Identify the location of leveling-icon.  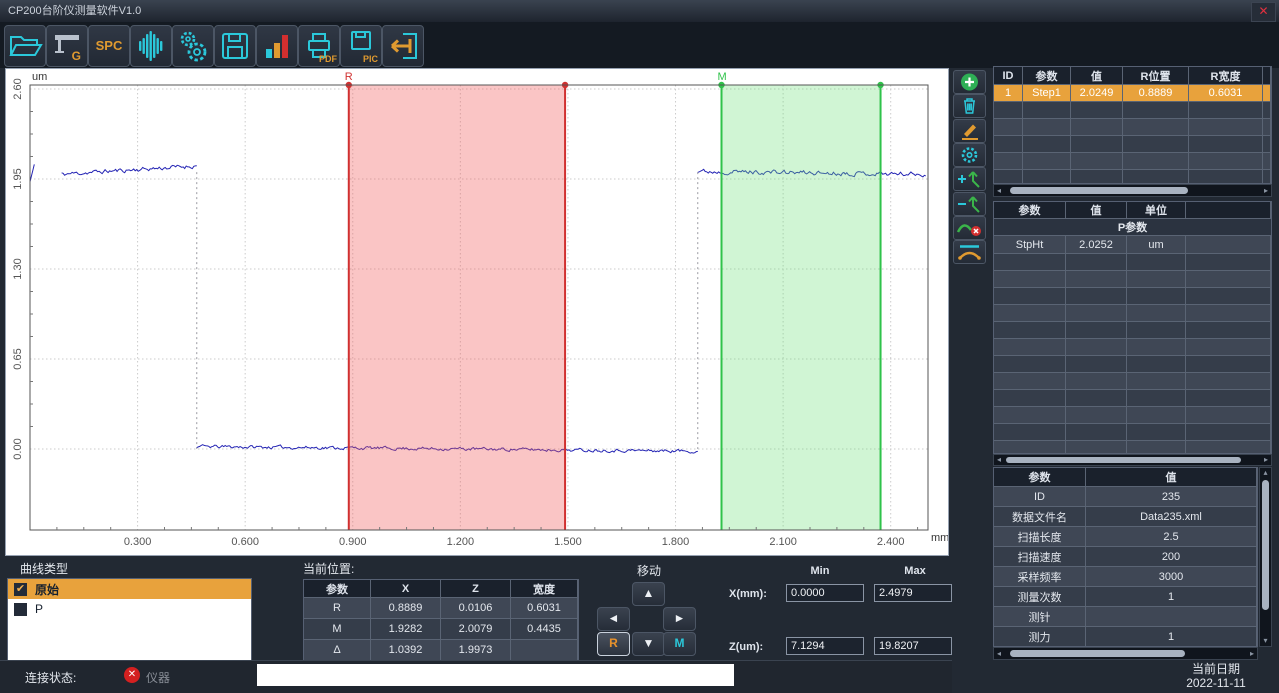
(969, 252).